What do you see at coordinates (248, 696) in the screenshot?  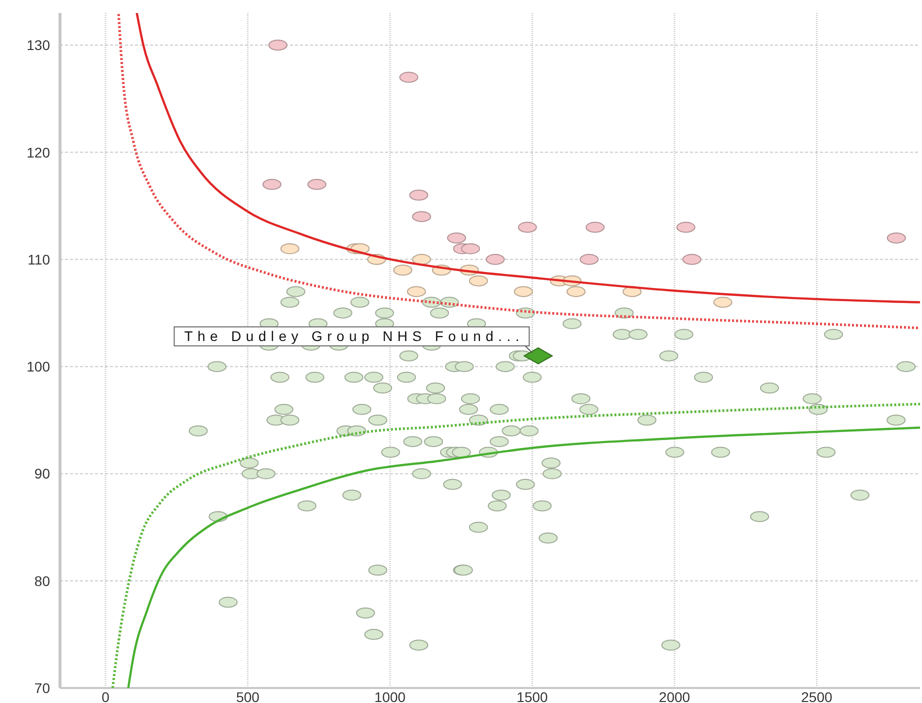 I see `x-tick-label: 500` at bounding box center [248, 696].